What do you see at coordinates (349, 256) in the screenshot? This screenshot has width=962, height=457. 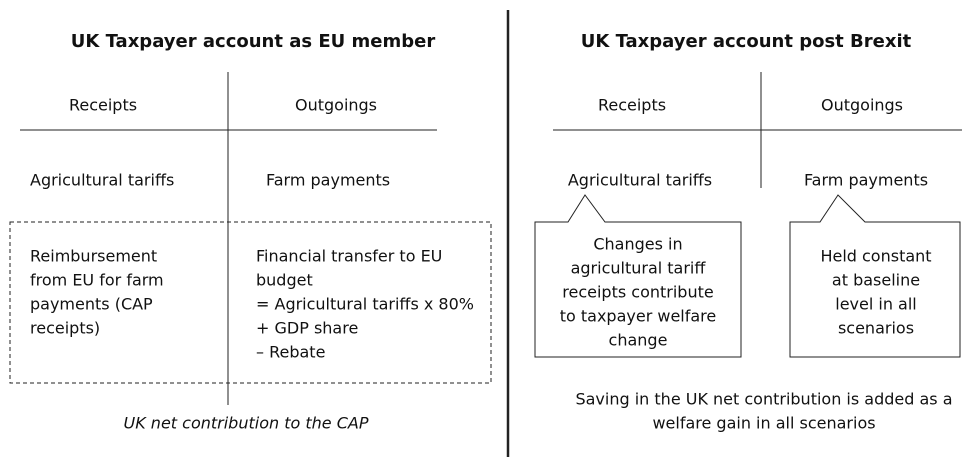 I see `box-text: Financial transfer to EU` at bounding box center [349, 256].